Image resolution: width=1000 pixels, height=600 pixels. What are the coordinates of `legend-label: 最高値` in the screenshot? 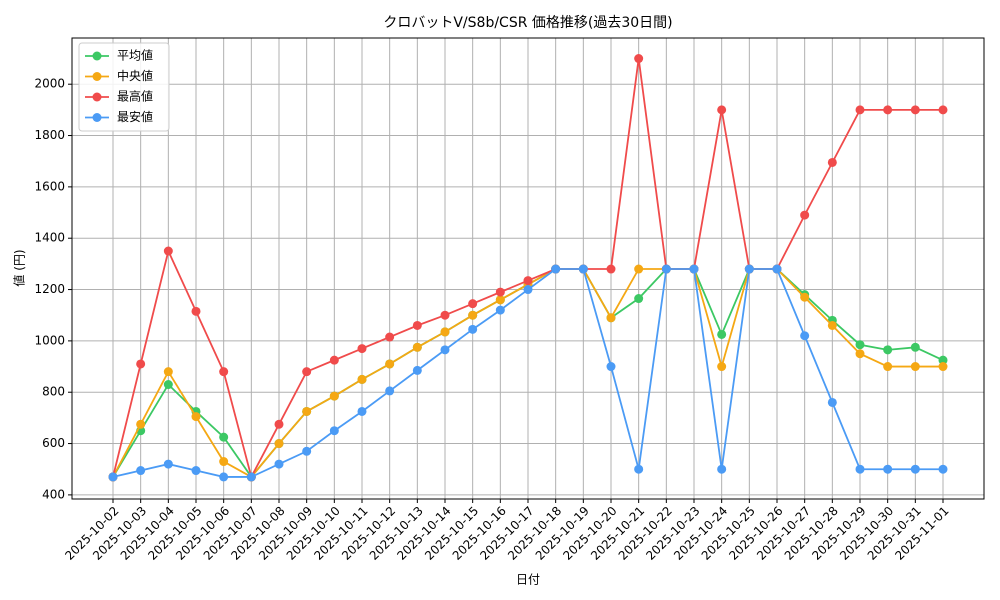 It's located at (135, 96).